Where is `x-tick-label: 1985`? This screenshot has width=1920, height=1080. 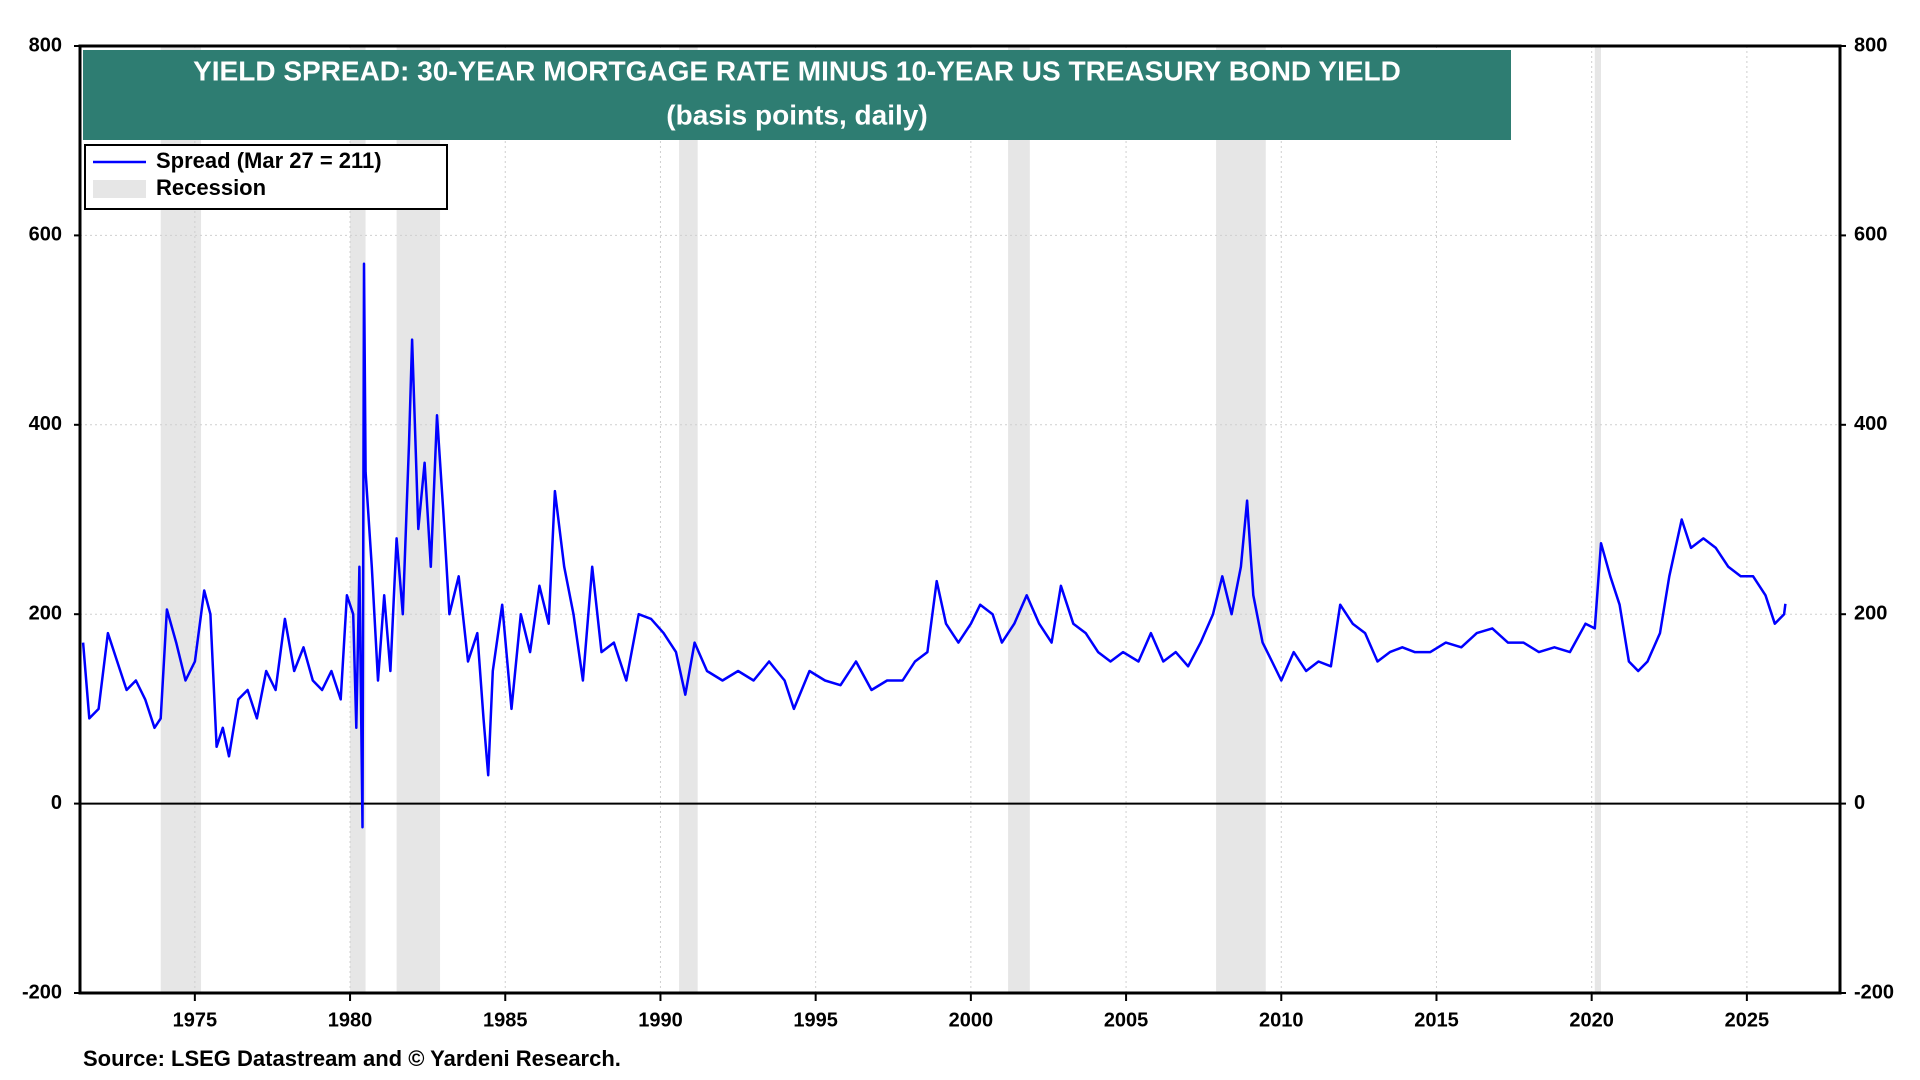 x-tick-label: 1985 is located at coordinates (505, 1020).